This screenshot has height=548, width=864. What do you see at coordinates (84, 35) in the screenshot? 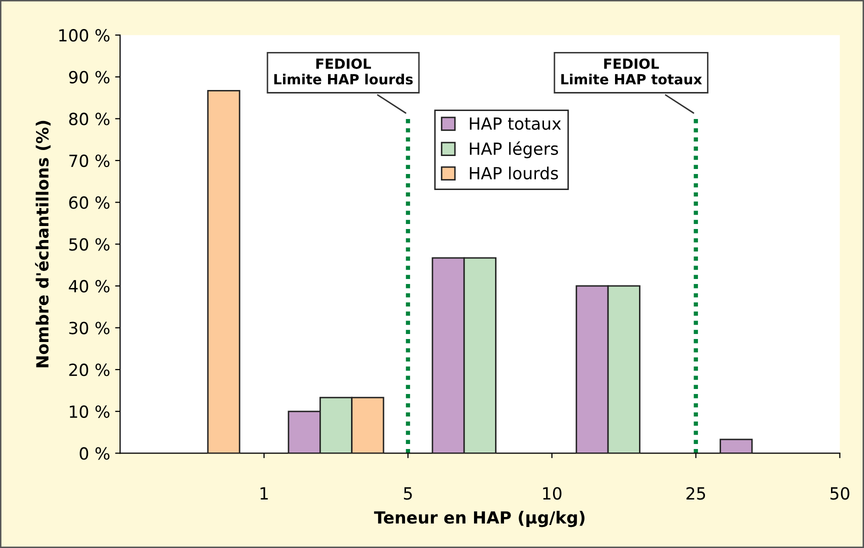
I see `y-tick-label: 100 %` at bounding box center [84, 35].